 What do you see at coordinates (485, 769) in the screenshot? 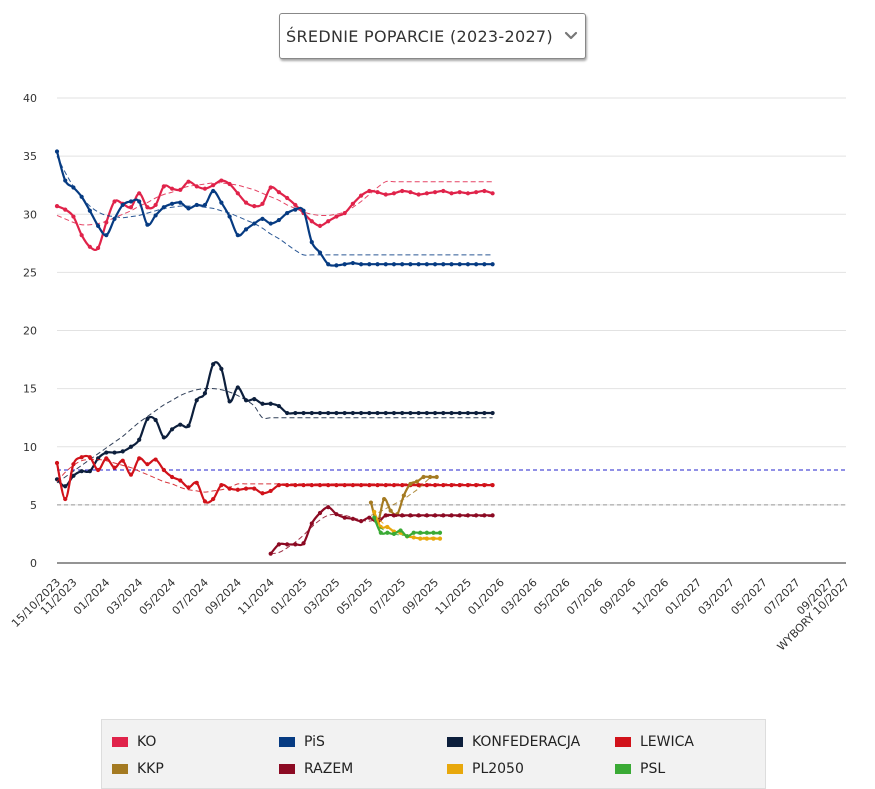
I see `legend-item-pl2050: PL2050` at bounding box center [485, 769].